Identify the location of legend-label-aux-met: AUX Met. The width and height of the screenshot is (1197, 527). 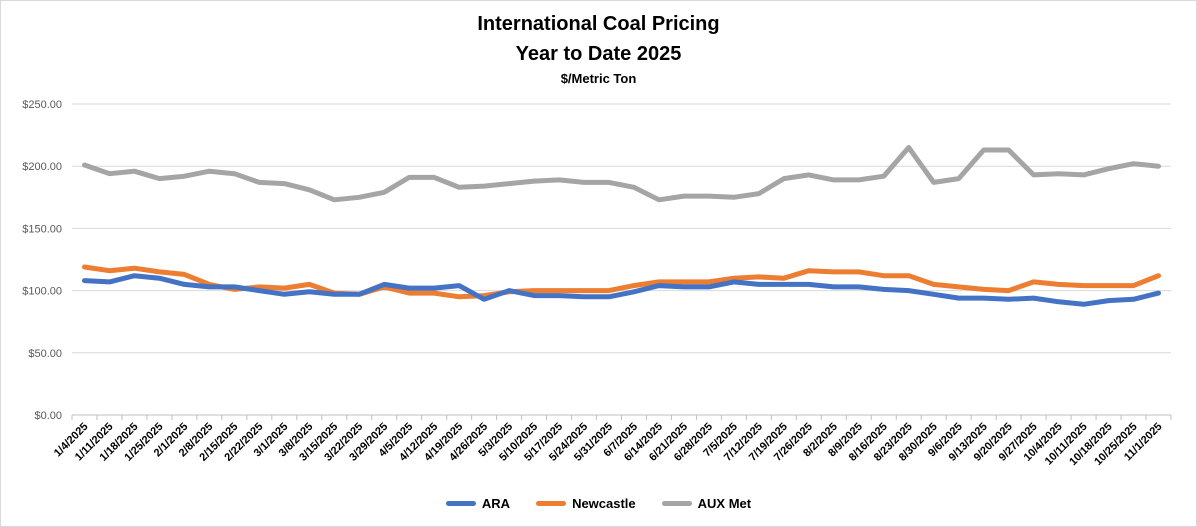
(724, 503).